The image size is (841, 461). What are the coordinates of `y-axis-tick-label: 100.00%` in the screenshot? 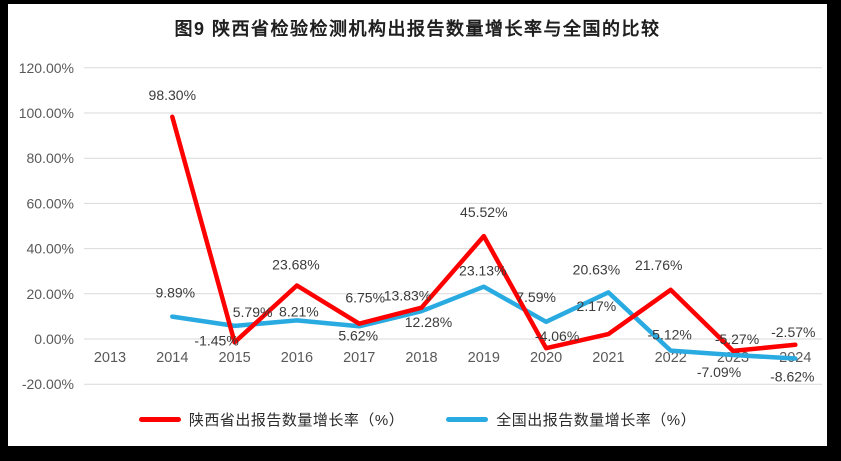 It's located at (46, 113).